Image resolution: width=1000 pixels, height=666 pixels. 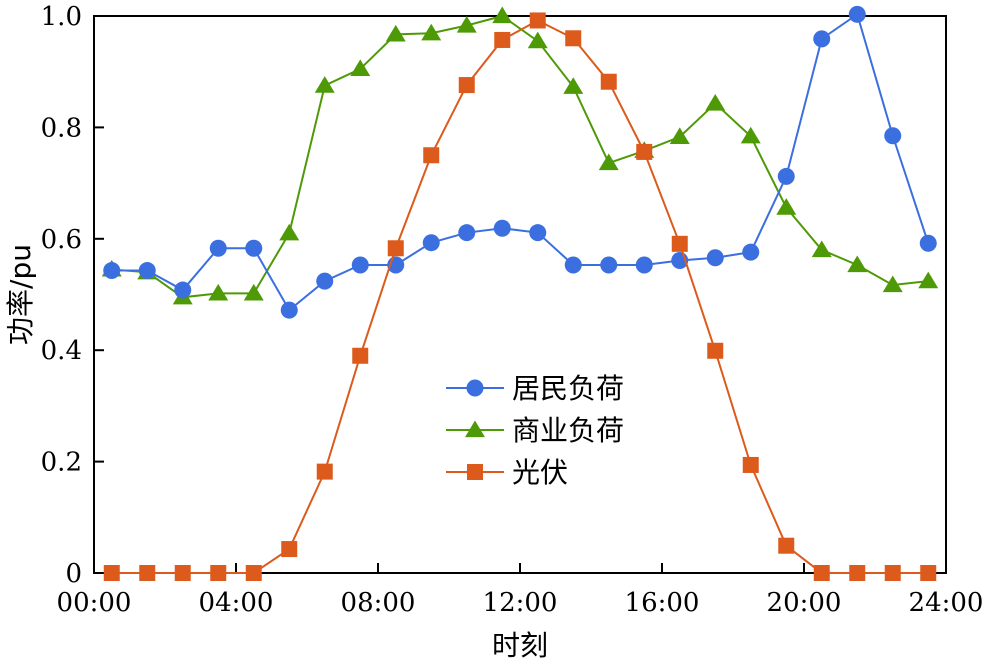 I want to click on y-tick-label: 0.8, so click(x=61, y=128).